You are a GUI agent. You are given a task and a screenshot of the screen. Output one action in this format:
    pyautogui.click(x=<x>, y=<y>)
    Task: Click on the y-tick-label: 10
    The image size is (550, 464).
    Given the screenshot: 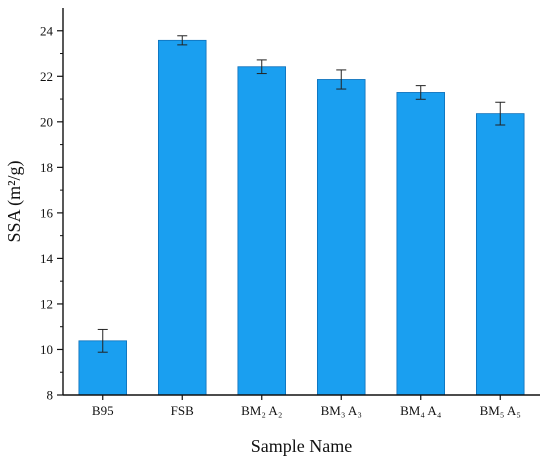 What is the action you would take?
    pyautogui.click(x=46, y=349)
    